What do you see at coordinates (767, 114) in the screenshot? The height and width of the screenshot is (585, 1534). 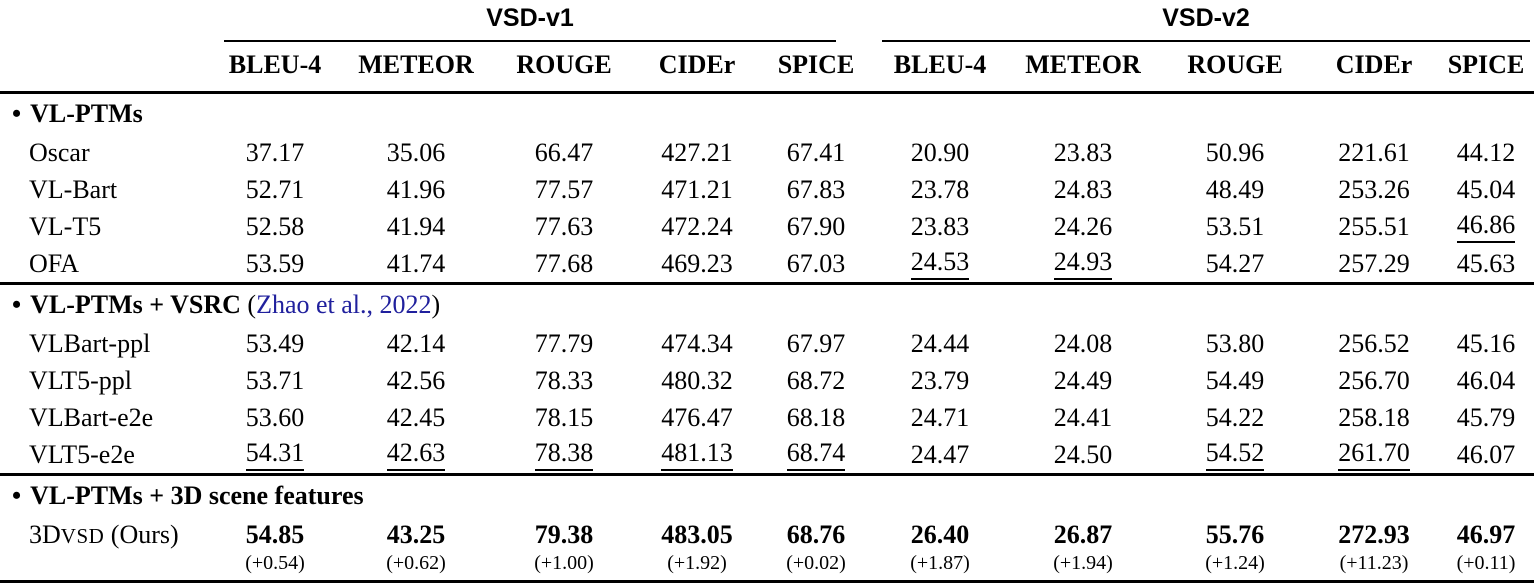 I see `section-header-row: • VL-PTMs` at bounding box center [767, 114].